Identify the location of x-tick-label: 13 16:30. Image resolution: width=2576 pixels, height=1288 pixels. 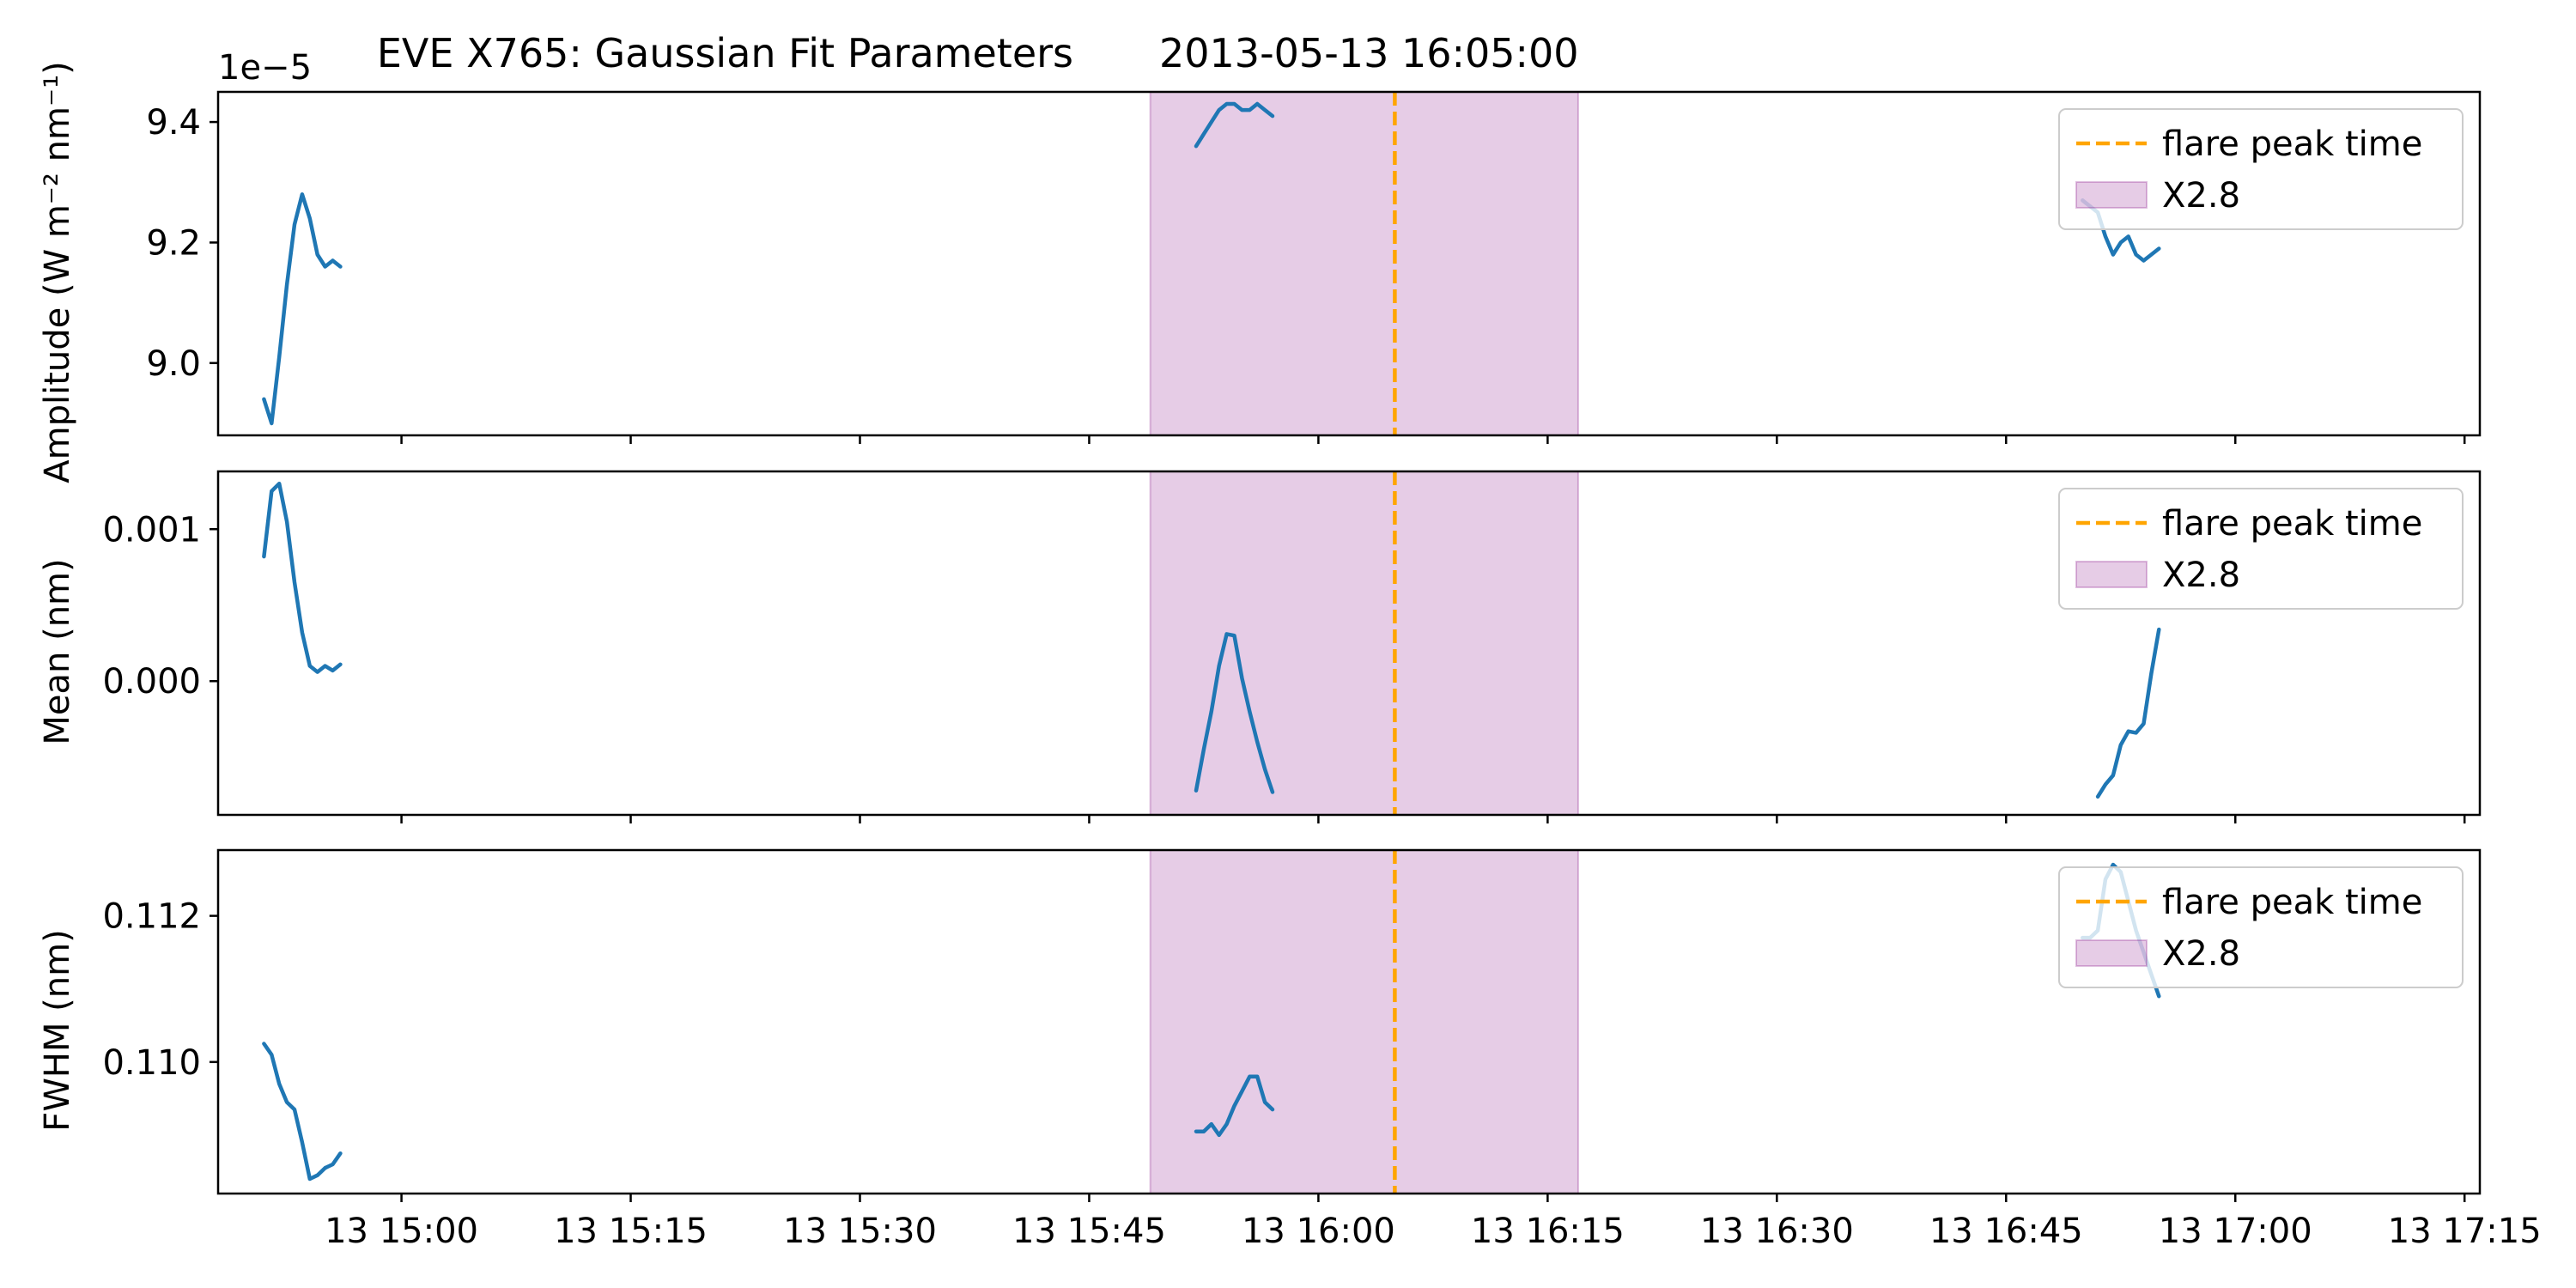
(1777, 1232).